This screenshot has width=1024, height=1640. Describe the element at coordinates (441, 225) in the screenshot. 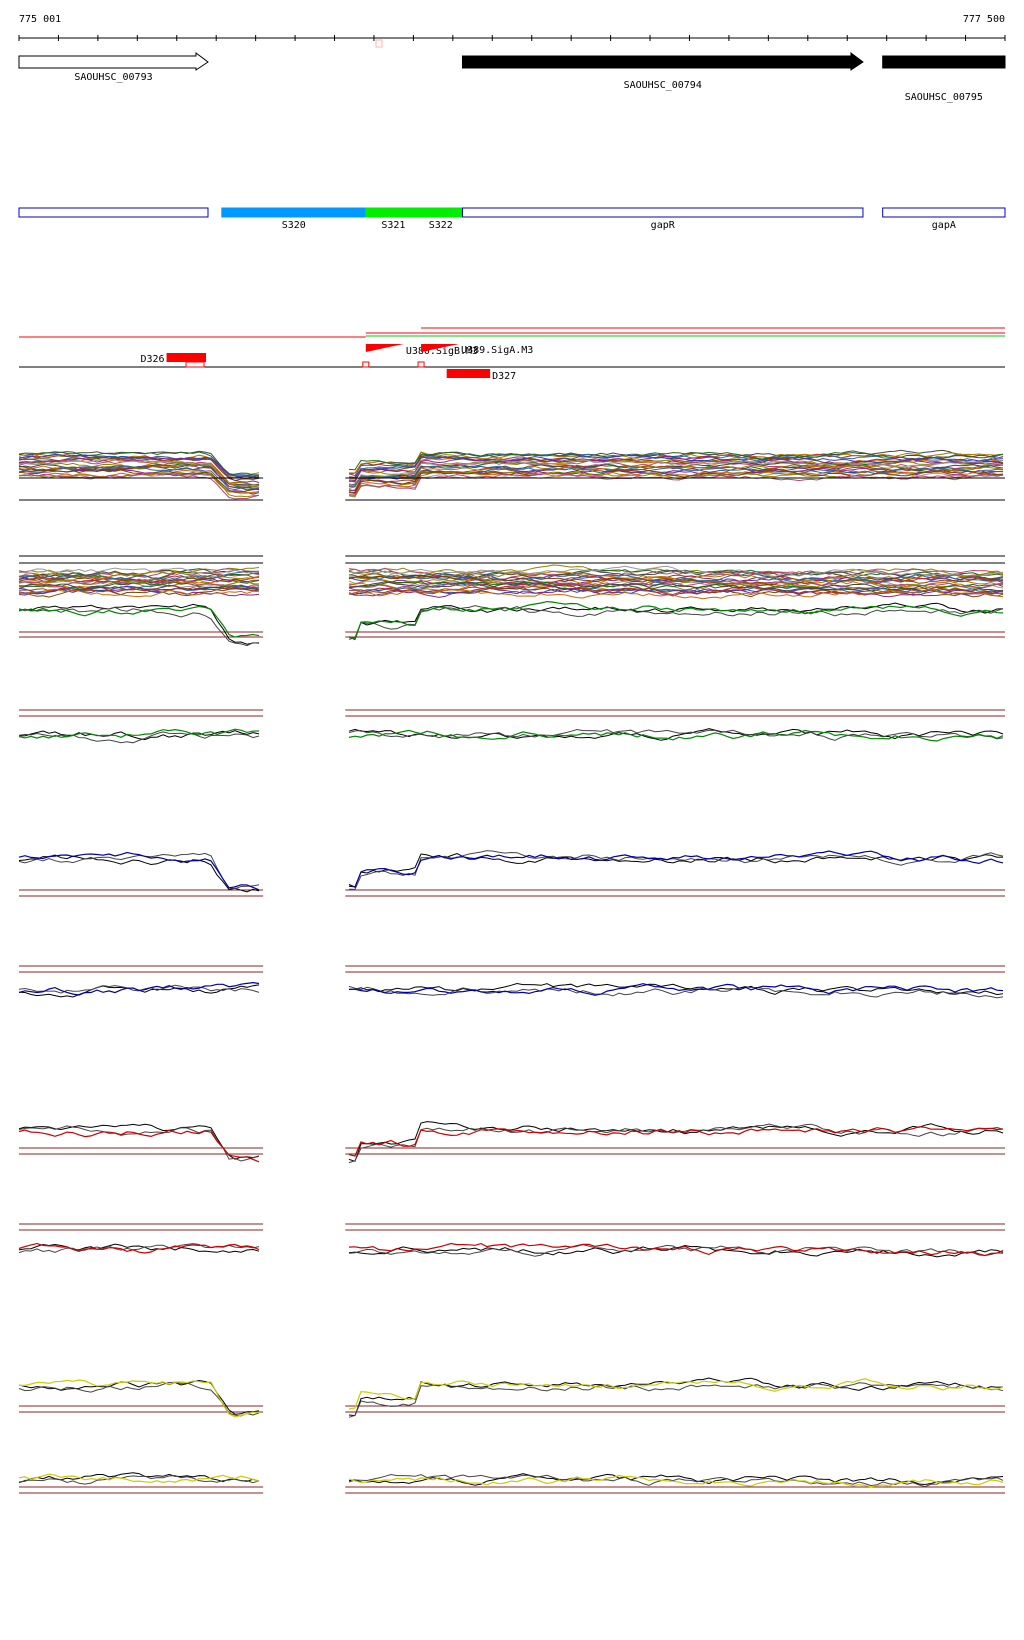

I see `segment-label: S322` at that location.